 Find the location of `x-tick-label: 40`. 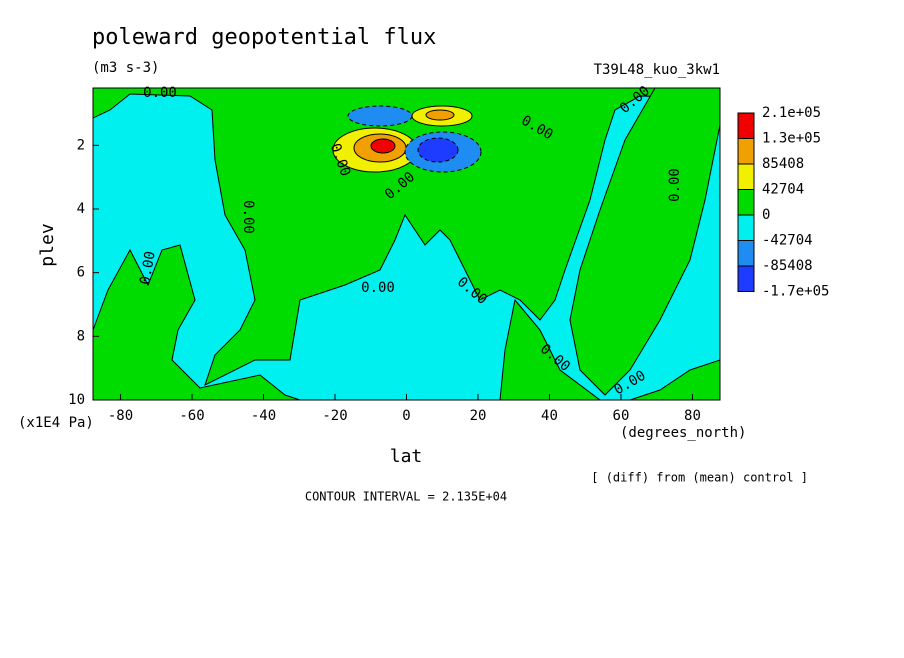

x-tick-label: 40 is located at coordinates (549, 416).